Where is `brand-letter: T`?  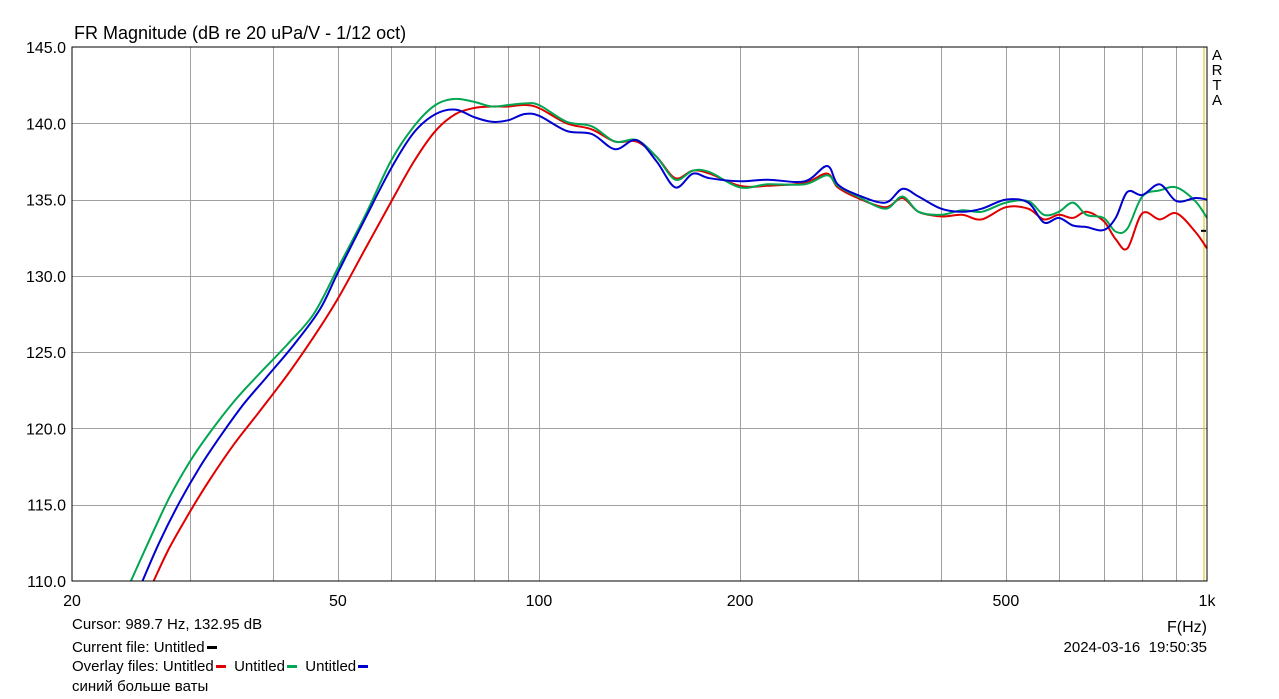 brand-letter: T is located at coordinates (1217, 85).